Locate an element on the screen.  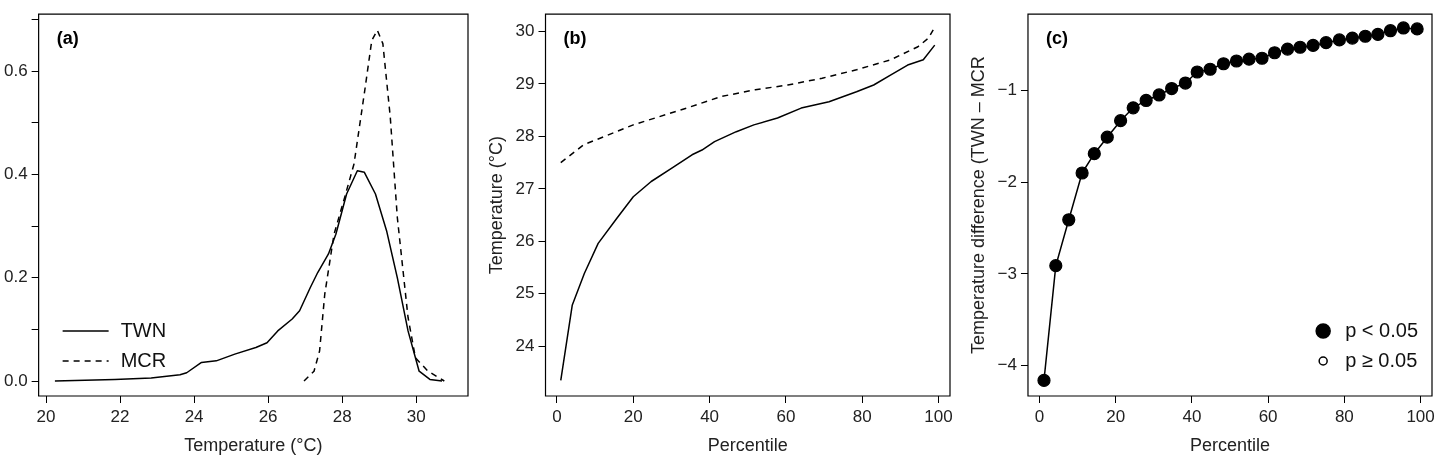
y-tick-label: 30 is located at coordinates (525, 31).